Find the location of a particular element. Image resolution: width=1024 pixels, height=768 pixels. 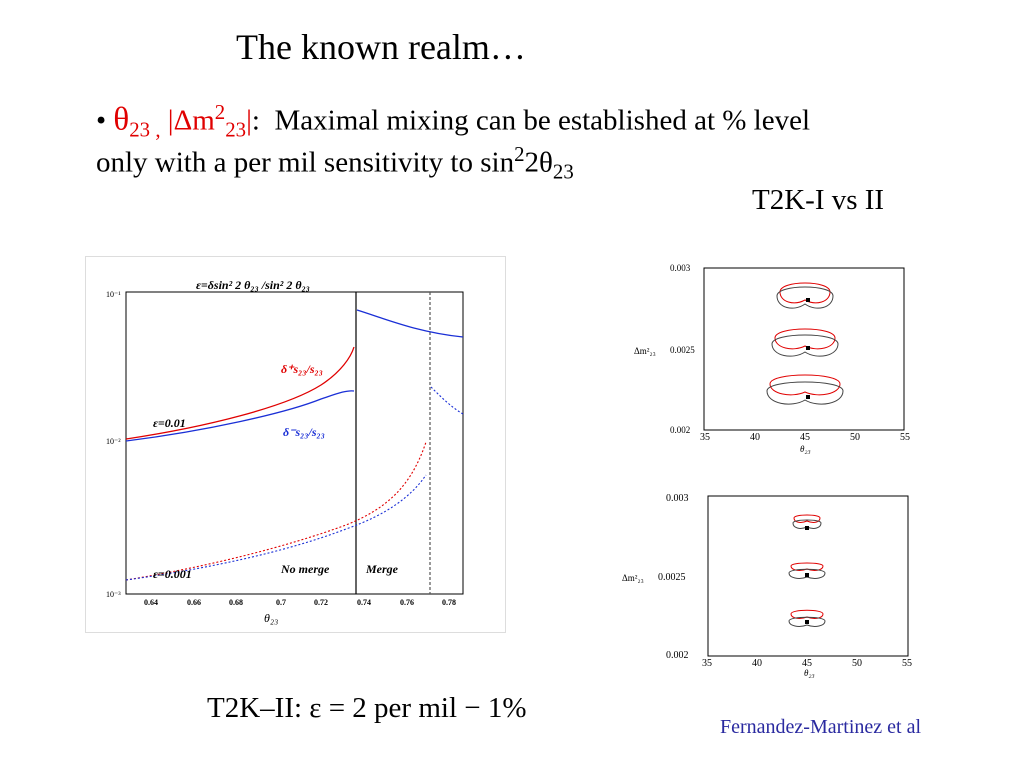

curve-merge-eps1 is located at coordinates (410, 323).